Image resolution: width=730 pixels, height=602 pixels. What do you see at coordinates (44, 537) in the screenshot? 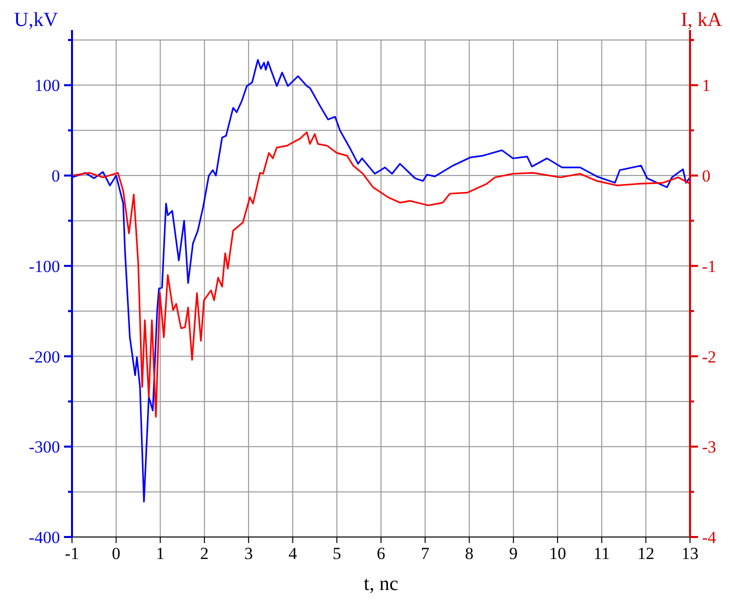
I see `y-tick-label: -400` at bounding box center [44, 537].